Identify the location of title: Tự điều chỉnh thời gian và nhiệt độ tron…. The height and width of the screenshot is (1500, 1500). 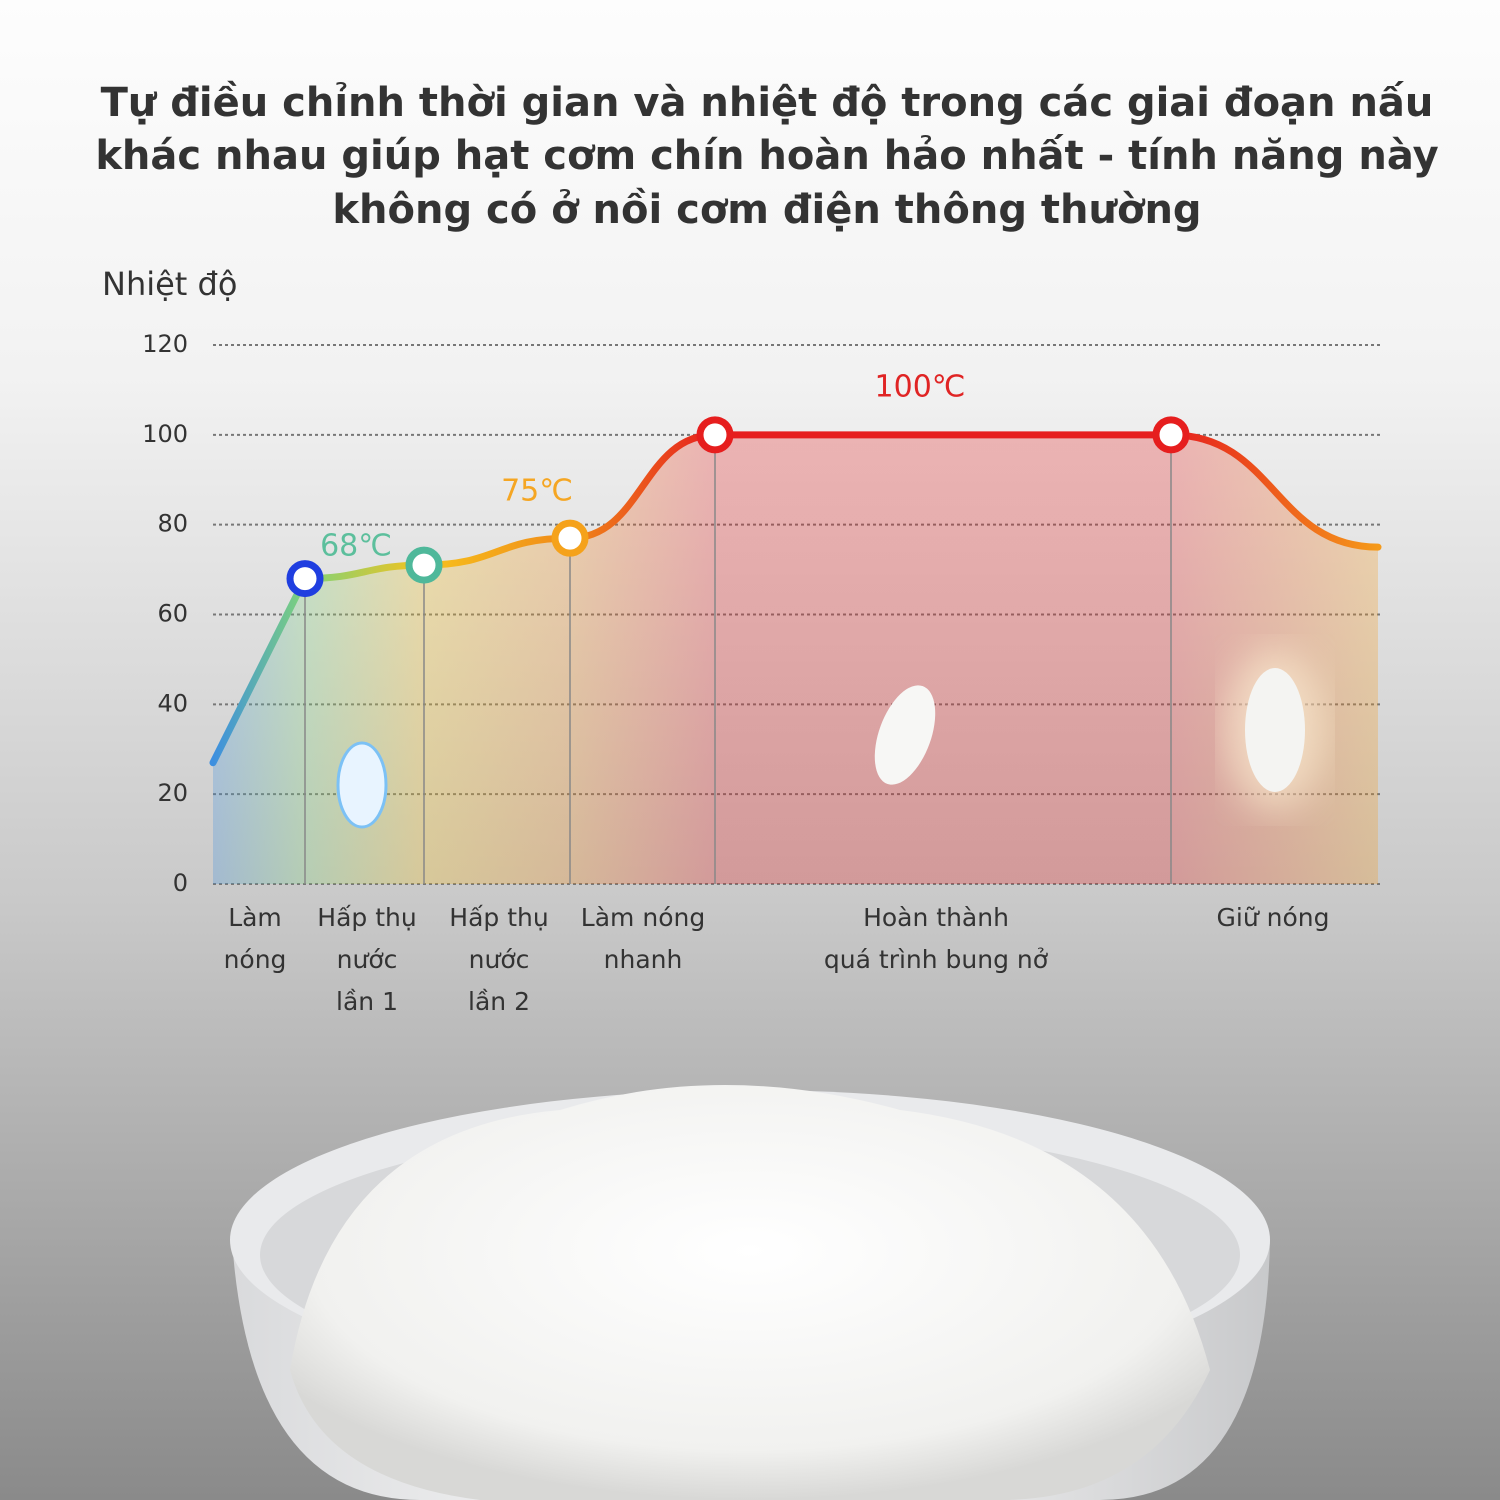
(766, 156).